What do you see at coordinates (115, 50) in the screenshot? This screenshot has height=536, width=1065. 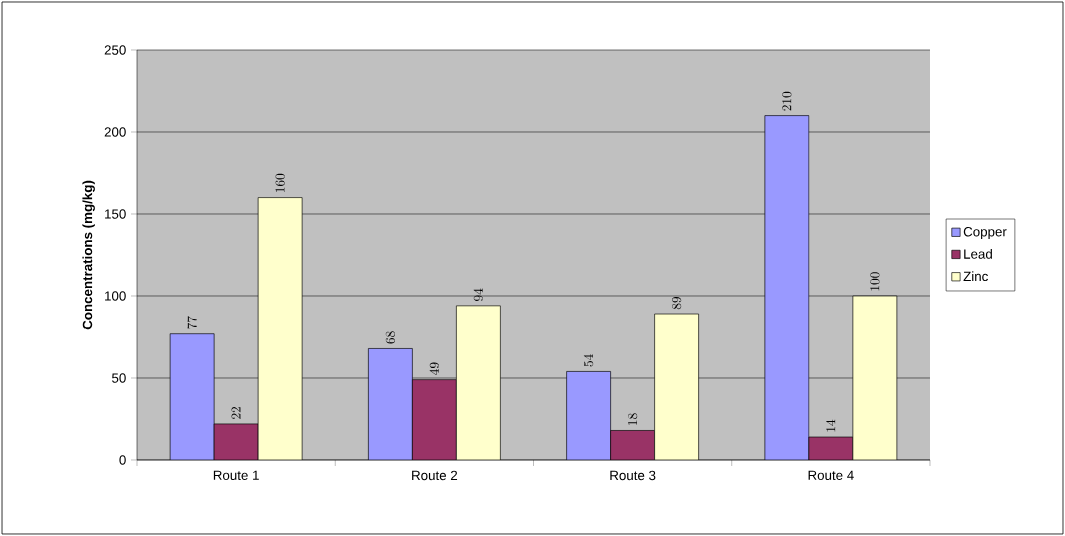 I see `y-tick-label: 250` at bounding box center [115, 50].